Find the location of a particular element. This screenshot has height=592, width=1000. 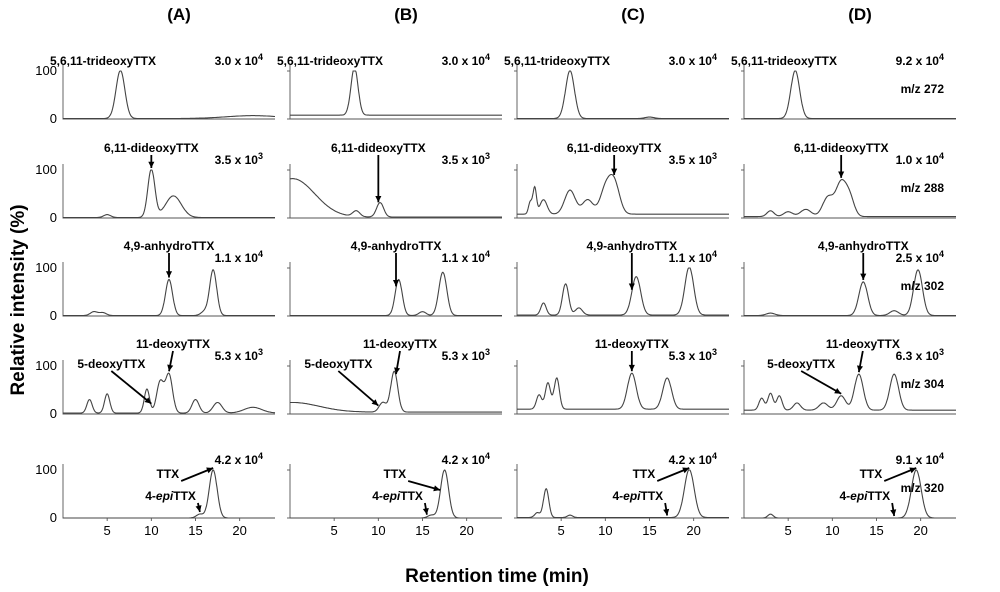

mz-label: m/z 288 is located at coordinates (923, 188).